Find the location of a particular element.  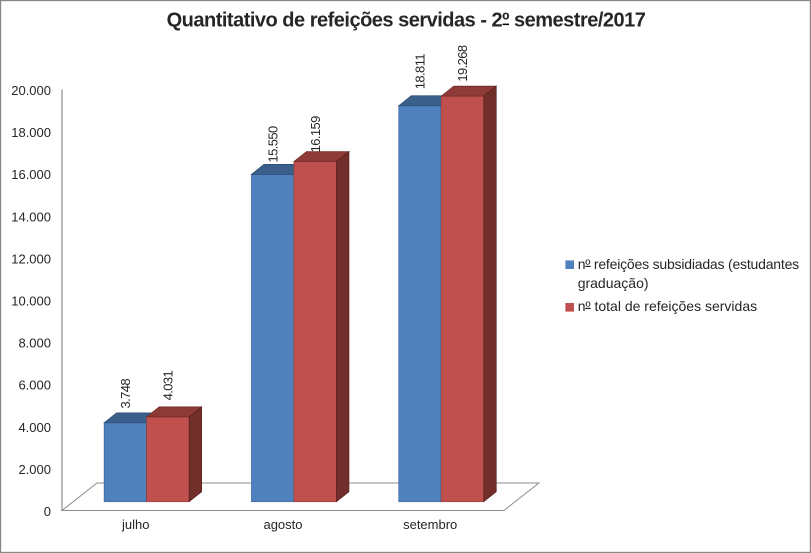

svg-text: 18.811 is located at coordinates (420, 72).